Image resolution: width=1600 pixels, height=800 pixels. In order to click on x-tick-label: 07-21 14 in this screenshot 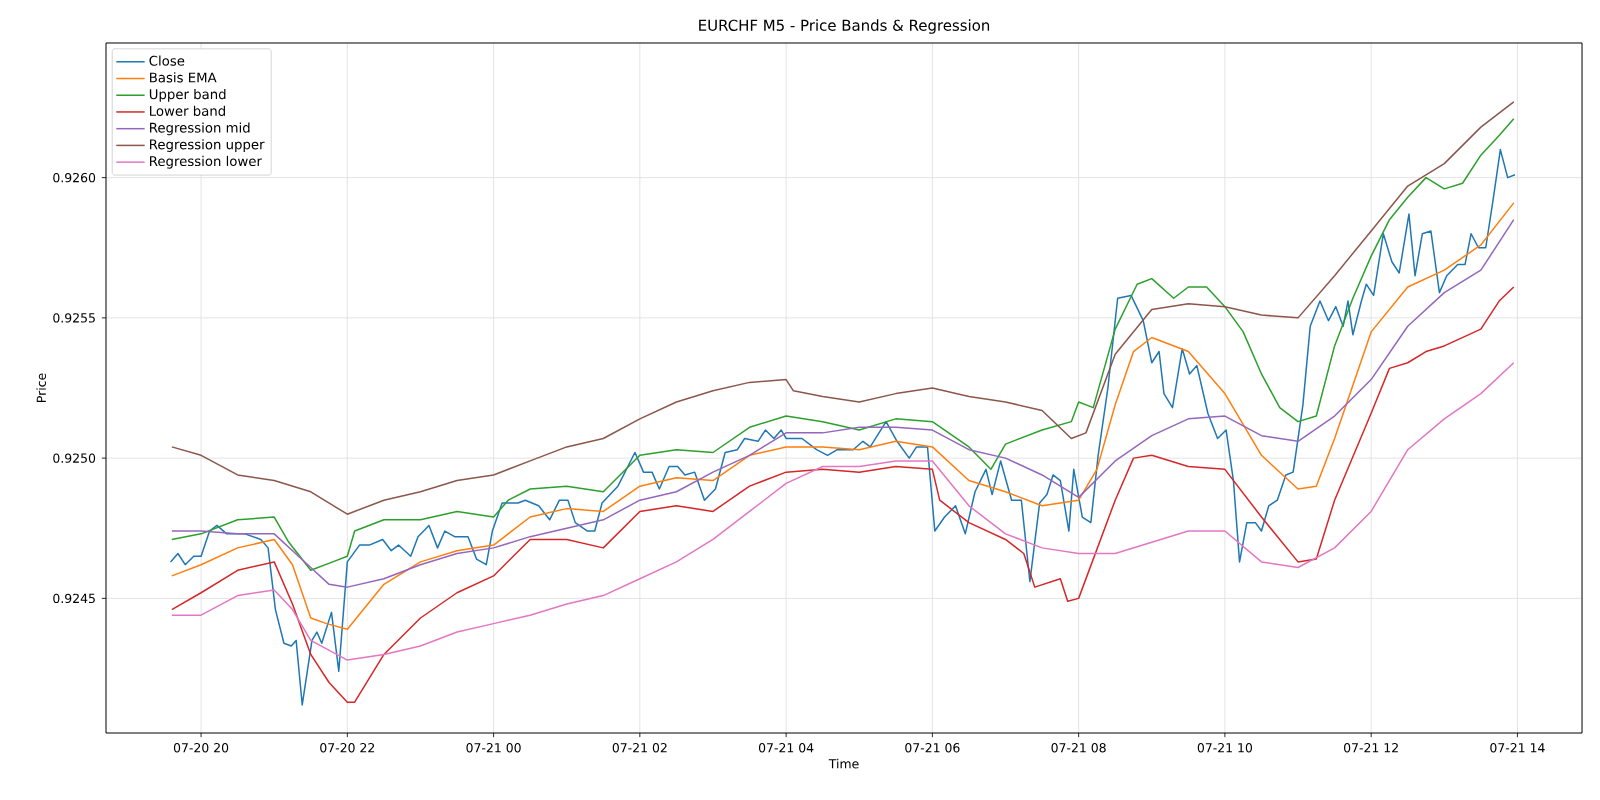, I will do `click(1517, 748)`.